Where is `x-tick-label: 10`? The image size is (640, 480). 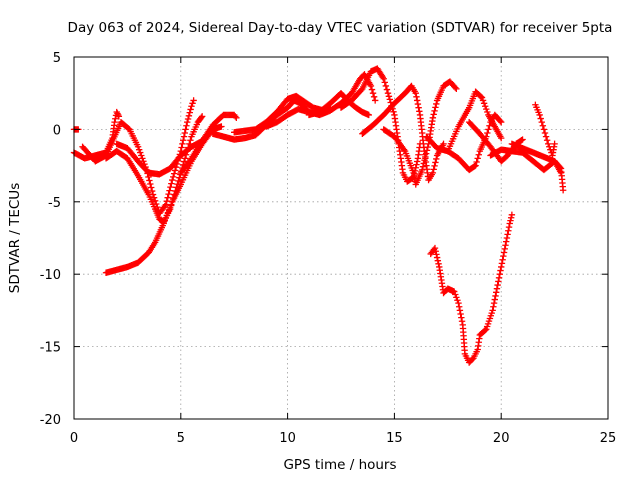 x-tick-label: 10 is located at coordinates (287, 438).